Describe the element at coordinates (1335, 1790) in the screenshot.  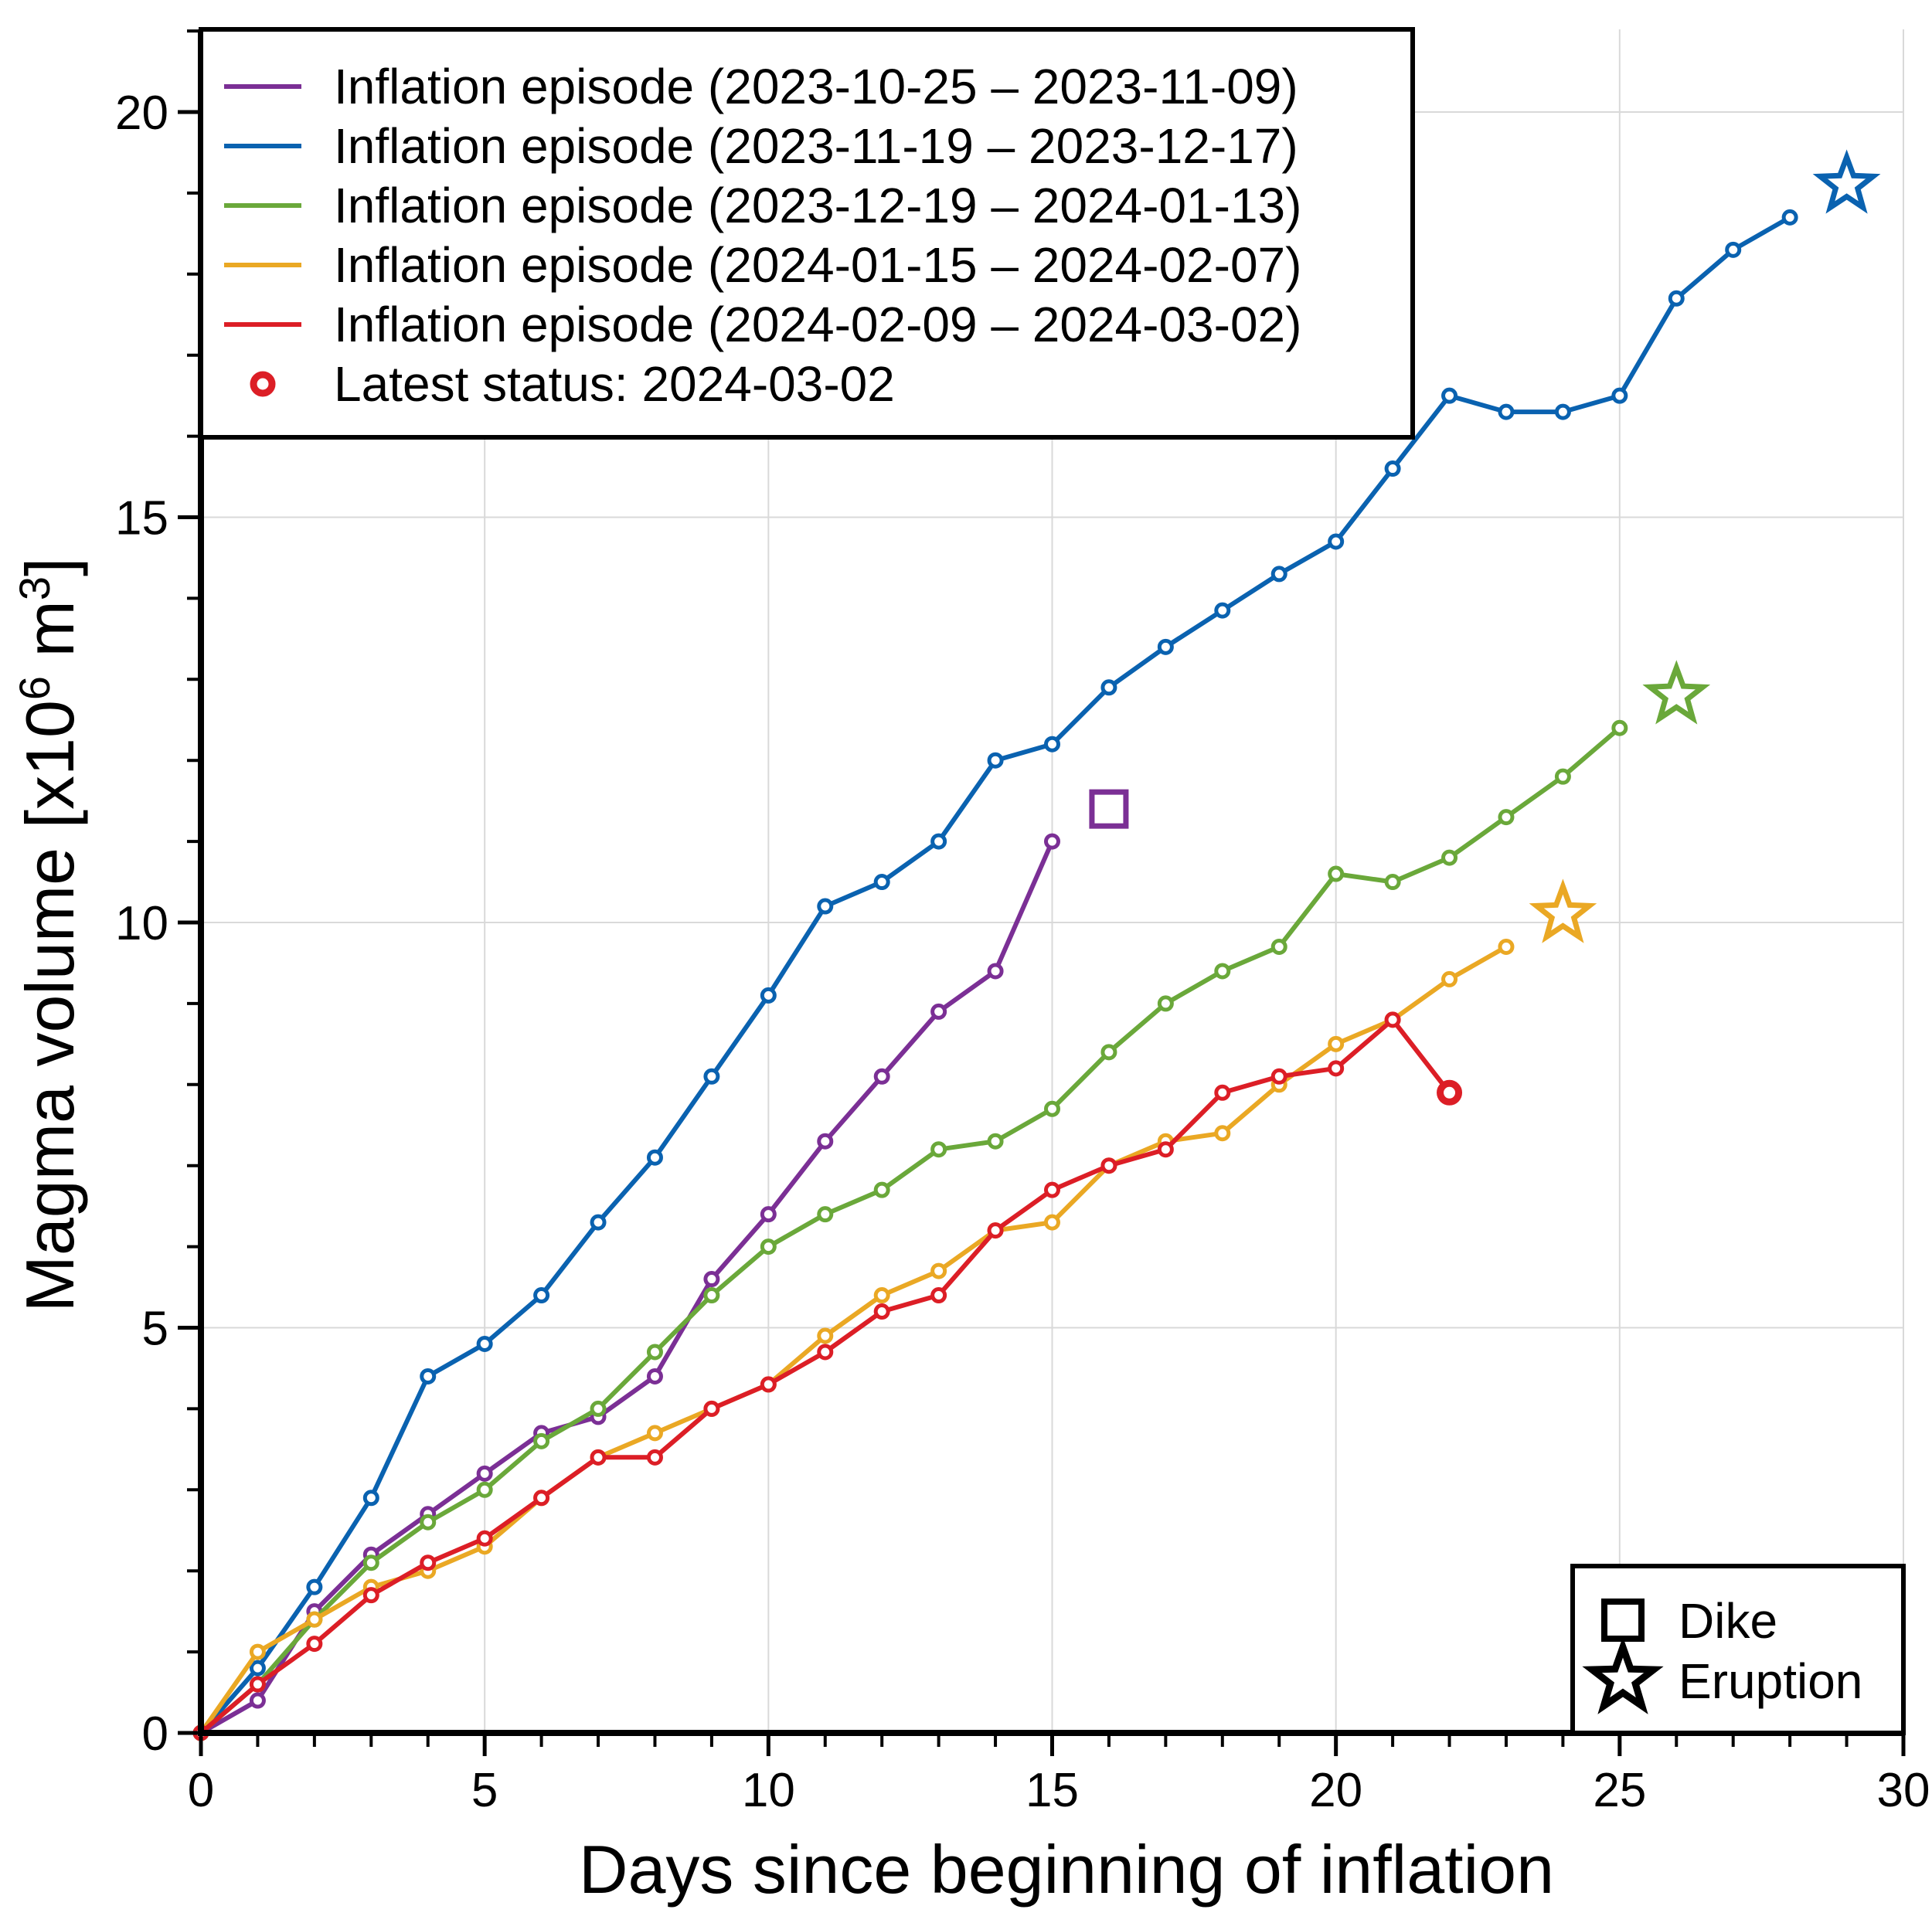
I see `x-tick-label: 20` at that location.